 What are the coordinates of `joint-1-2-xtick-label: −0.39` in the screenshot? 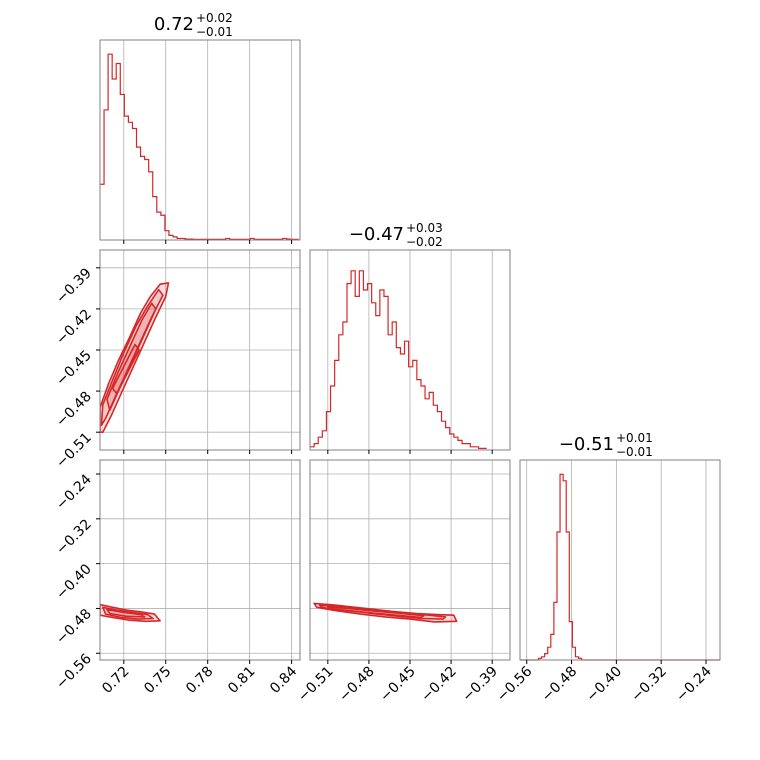 It's located at (480, 685).